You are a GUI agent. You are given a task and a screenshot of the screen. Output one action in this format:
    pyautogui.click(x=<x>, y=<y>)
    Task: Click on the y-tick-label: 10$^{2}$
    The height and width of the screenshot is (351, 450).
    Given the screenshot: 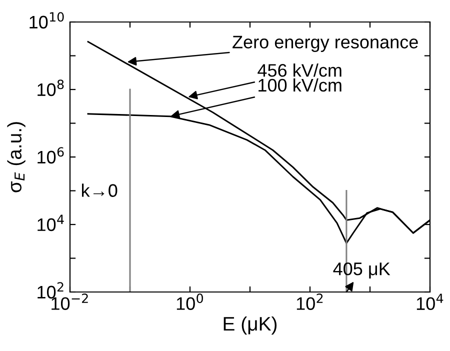 What is the action you would take?
    pyautogui.click(x=51, y=290)
    